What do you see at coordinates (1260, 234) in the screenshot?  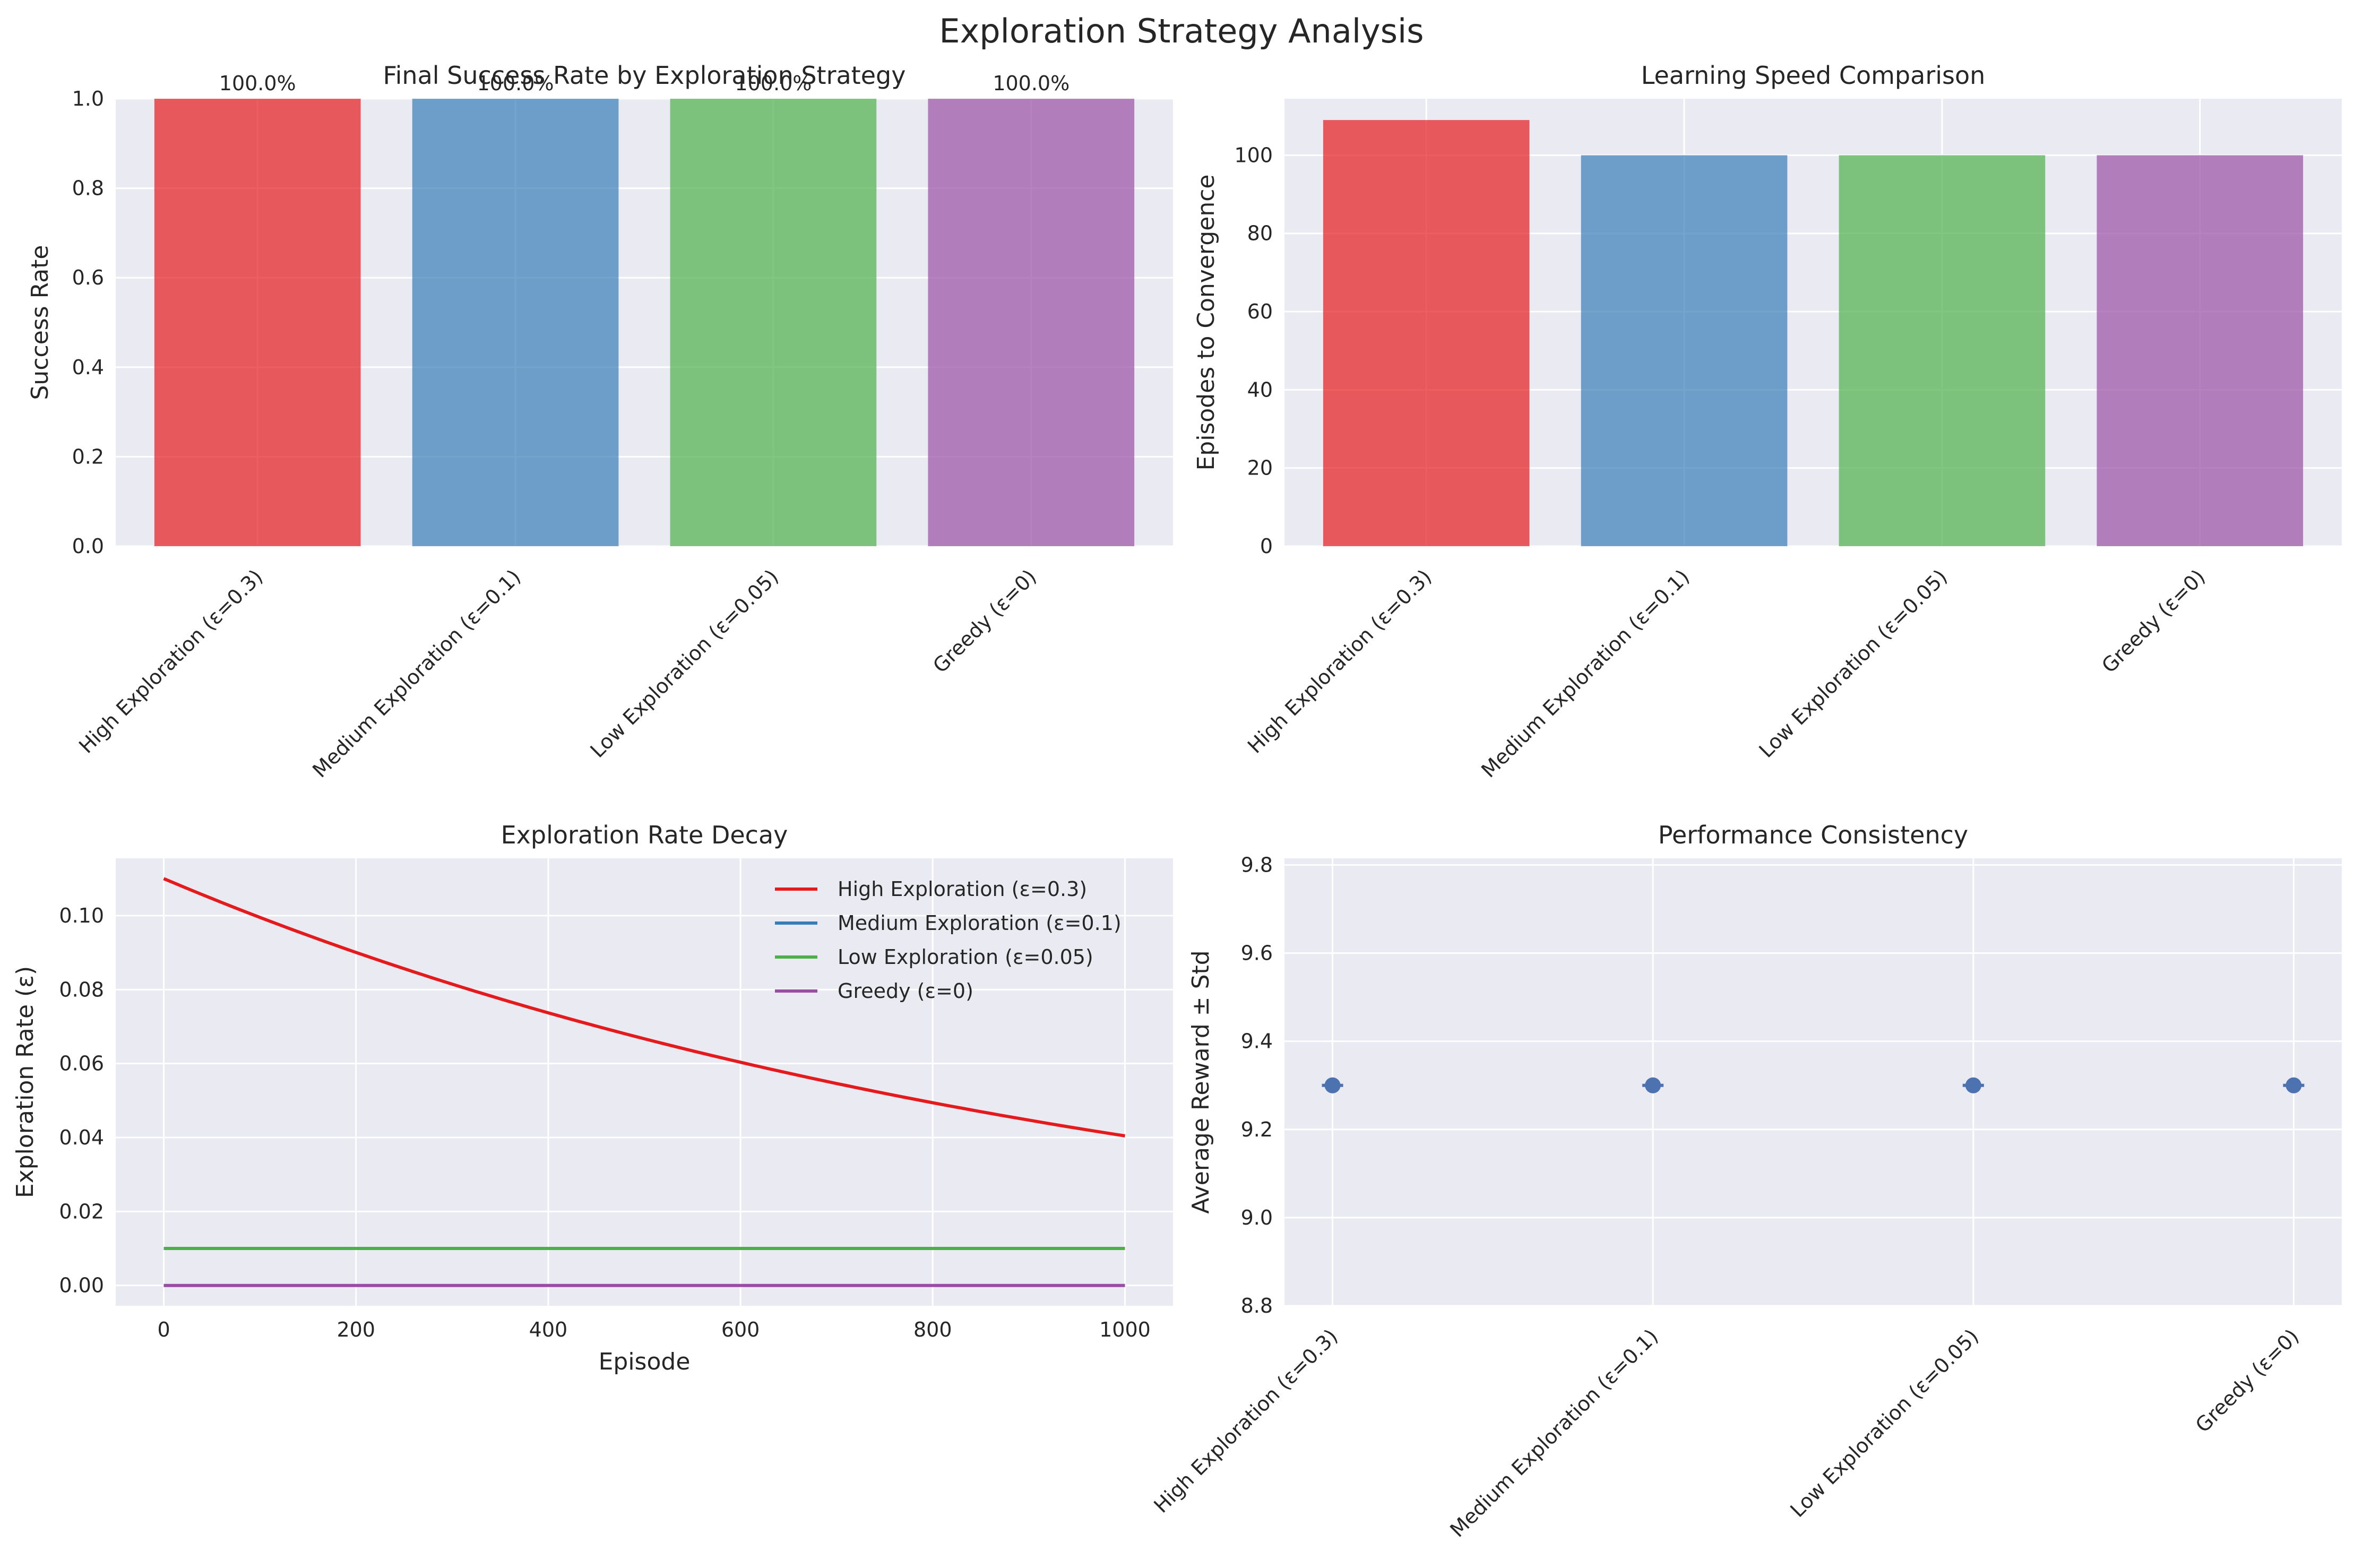 I see `y-tick-label: 80` at bounding box center [1260, 234].